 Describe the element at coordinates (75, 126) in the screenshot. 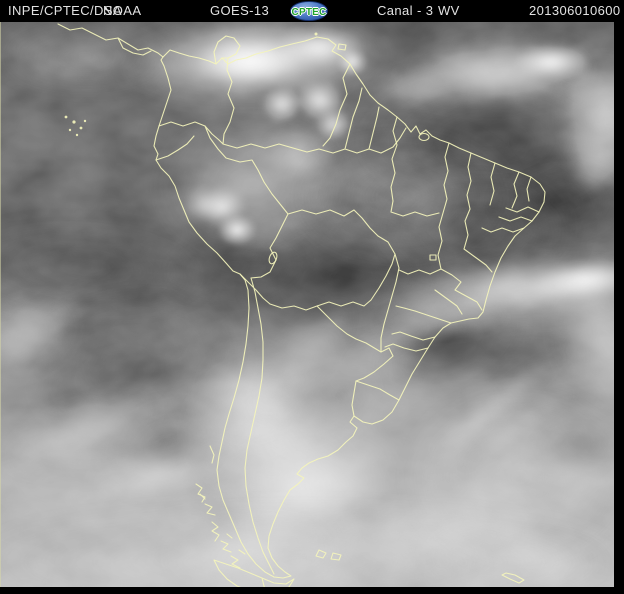

I see `galapagos-islands` at that location.